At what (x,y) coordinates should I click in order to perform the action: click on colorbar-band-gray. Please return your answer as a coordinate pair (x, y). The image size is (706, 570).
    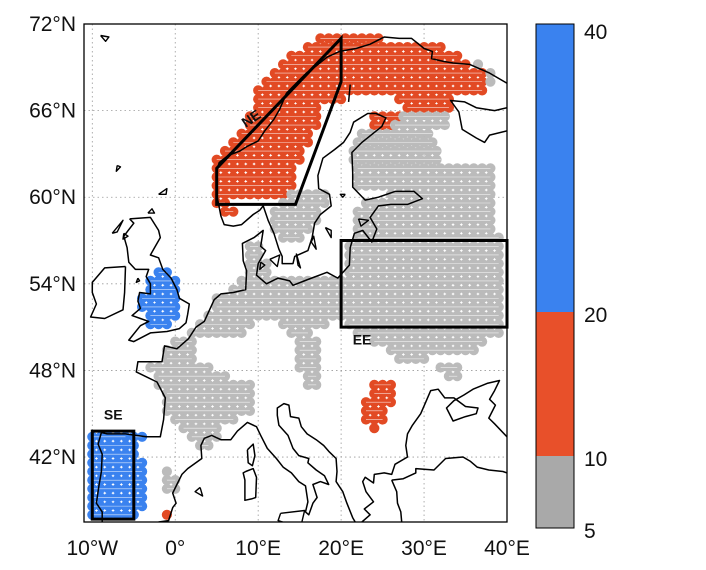
    Looking at the image, I should click on (555, 492).